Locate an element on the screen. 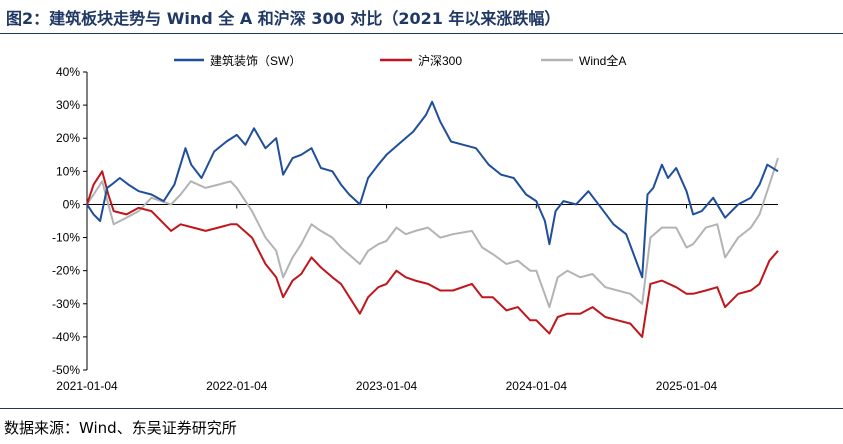 This screenshot has width=843, height=444. y-tick-label: -20% is located at coordinates (66, 271).